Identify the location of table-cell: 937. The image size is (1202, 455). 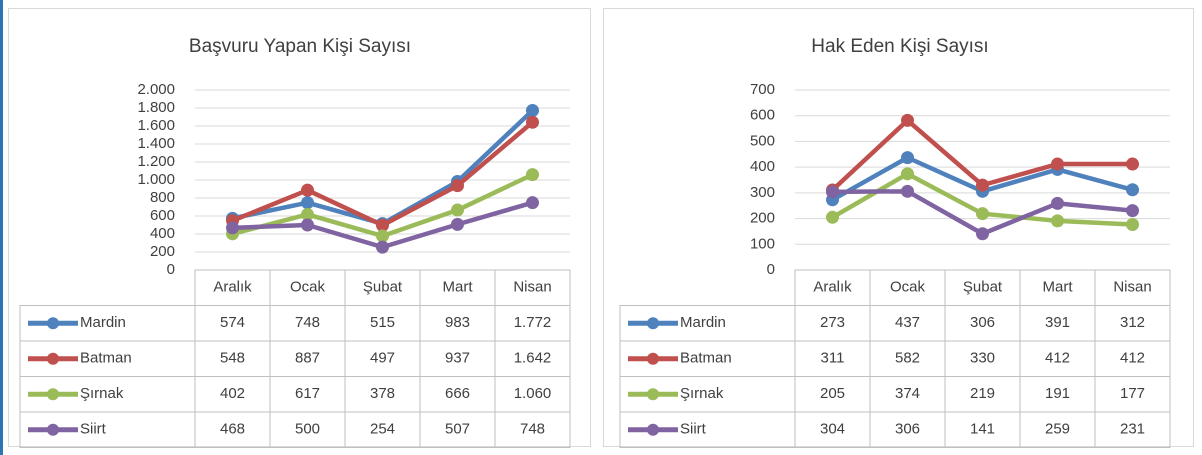
(457, 358).